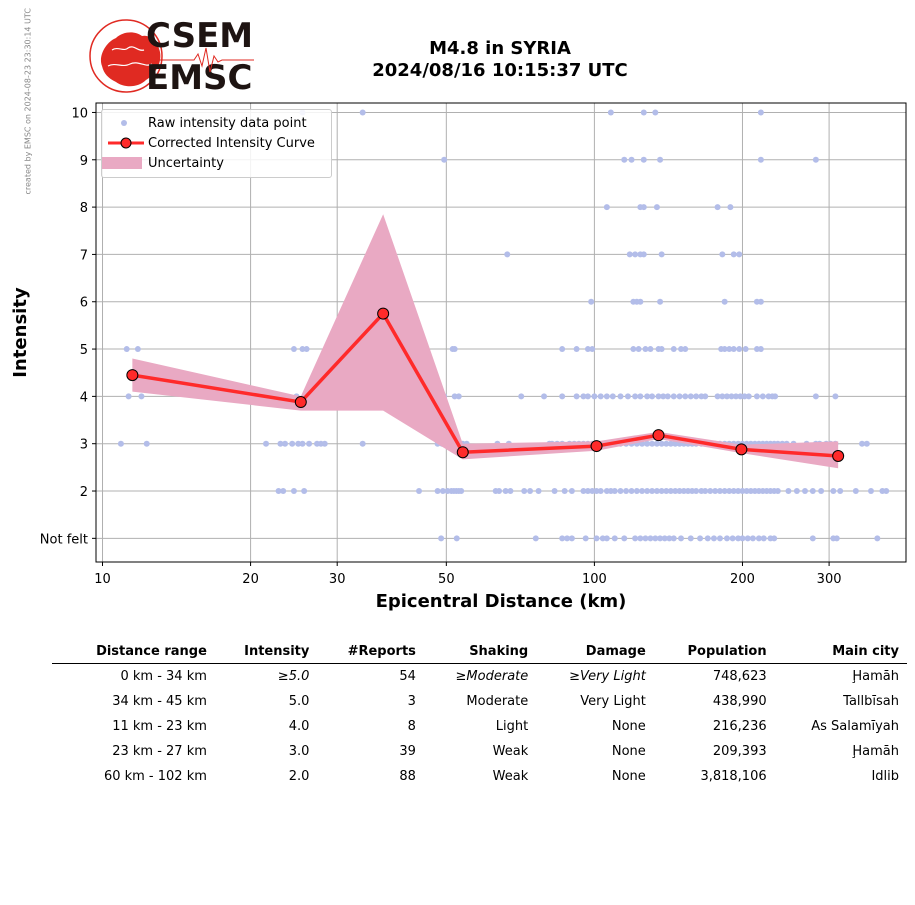 This screenshot has height=905, width=915. What do you see at coordinates (84, 492) in the screenshot?
I see `y-tick-label: 2` at bounding box center [84, 492].